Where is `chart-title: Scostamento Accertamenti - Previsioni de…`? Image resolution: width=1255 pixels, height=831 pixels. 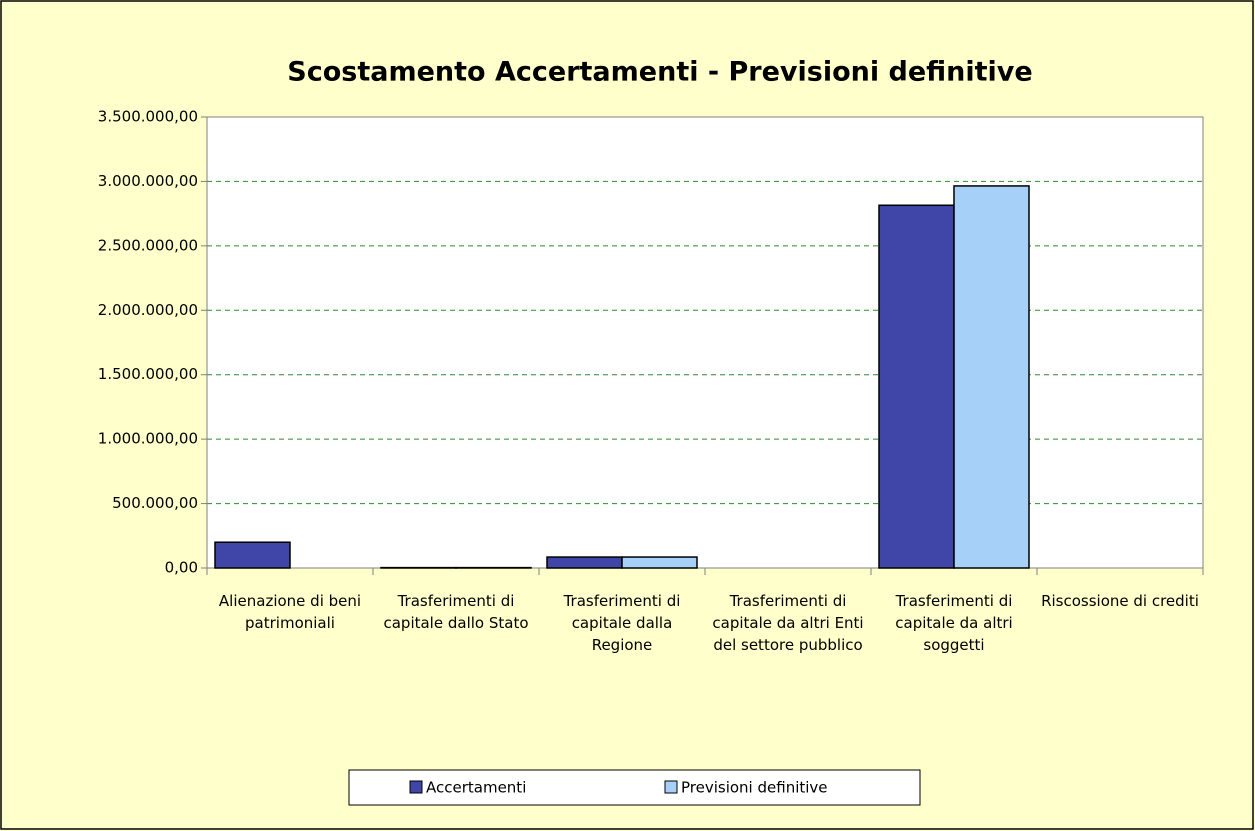
chart-title: Scostamento Accertamenti - Previsioni de… is located at coordinates (659, 72).